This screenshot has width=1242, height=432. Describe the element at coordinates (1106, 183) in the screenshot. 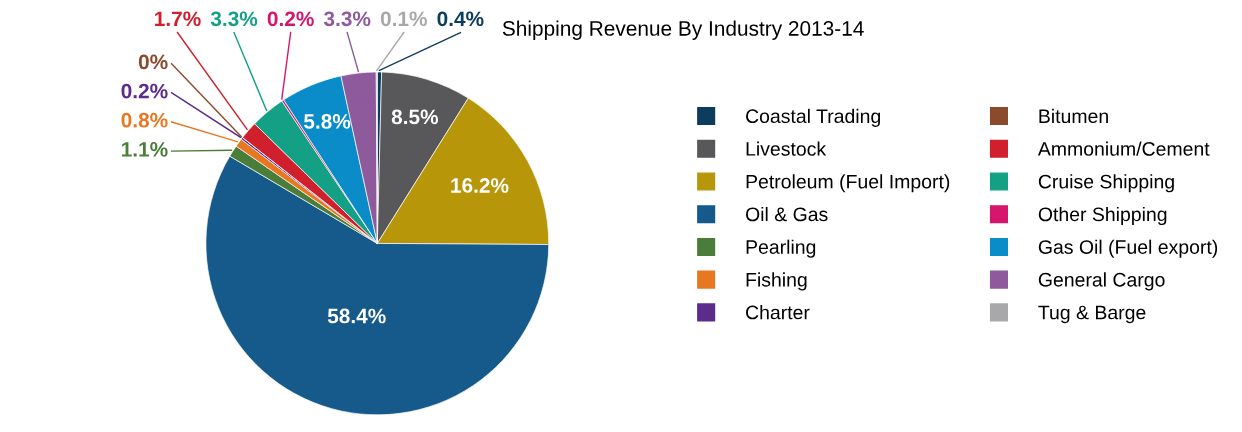

I see `legend-label: Cruise Shipping` at that location.